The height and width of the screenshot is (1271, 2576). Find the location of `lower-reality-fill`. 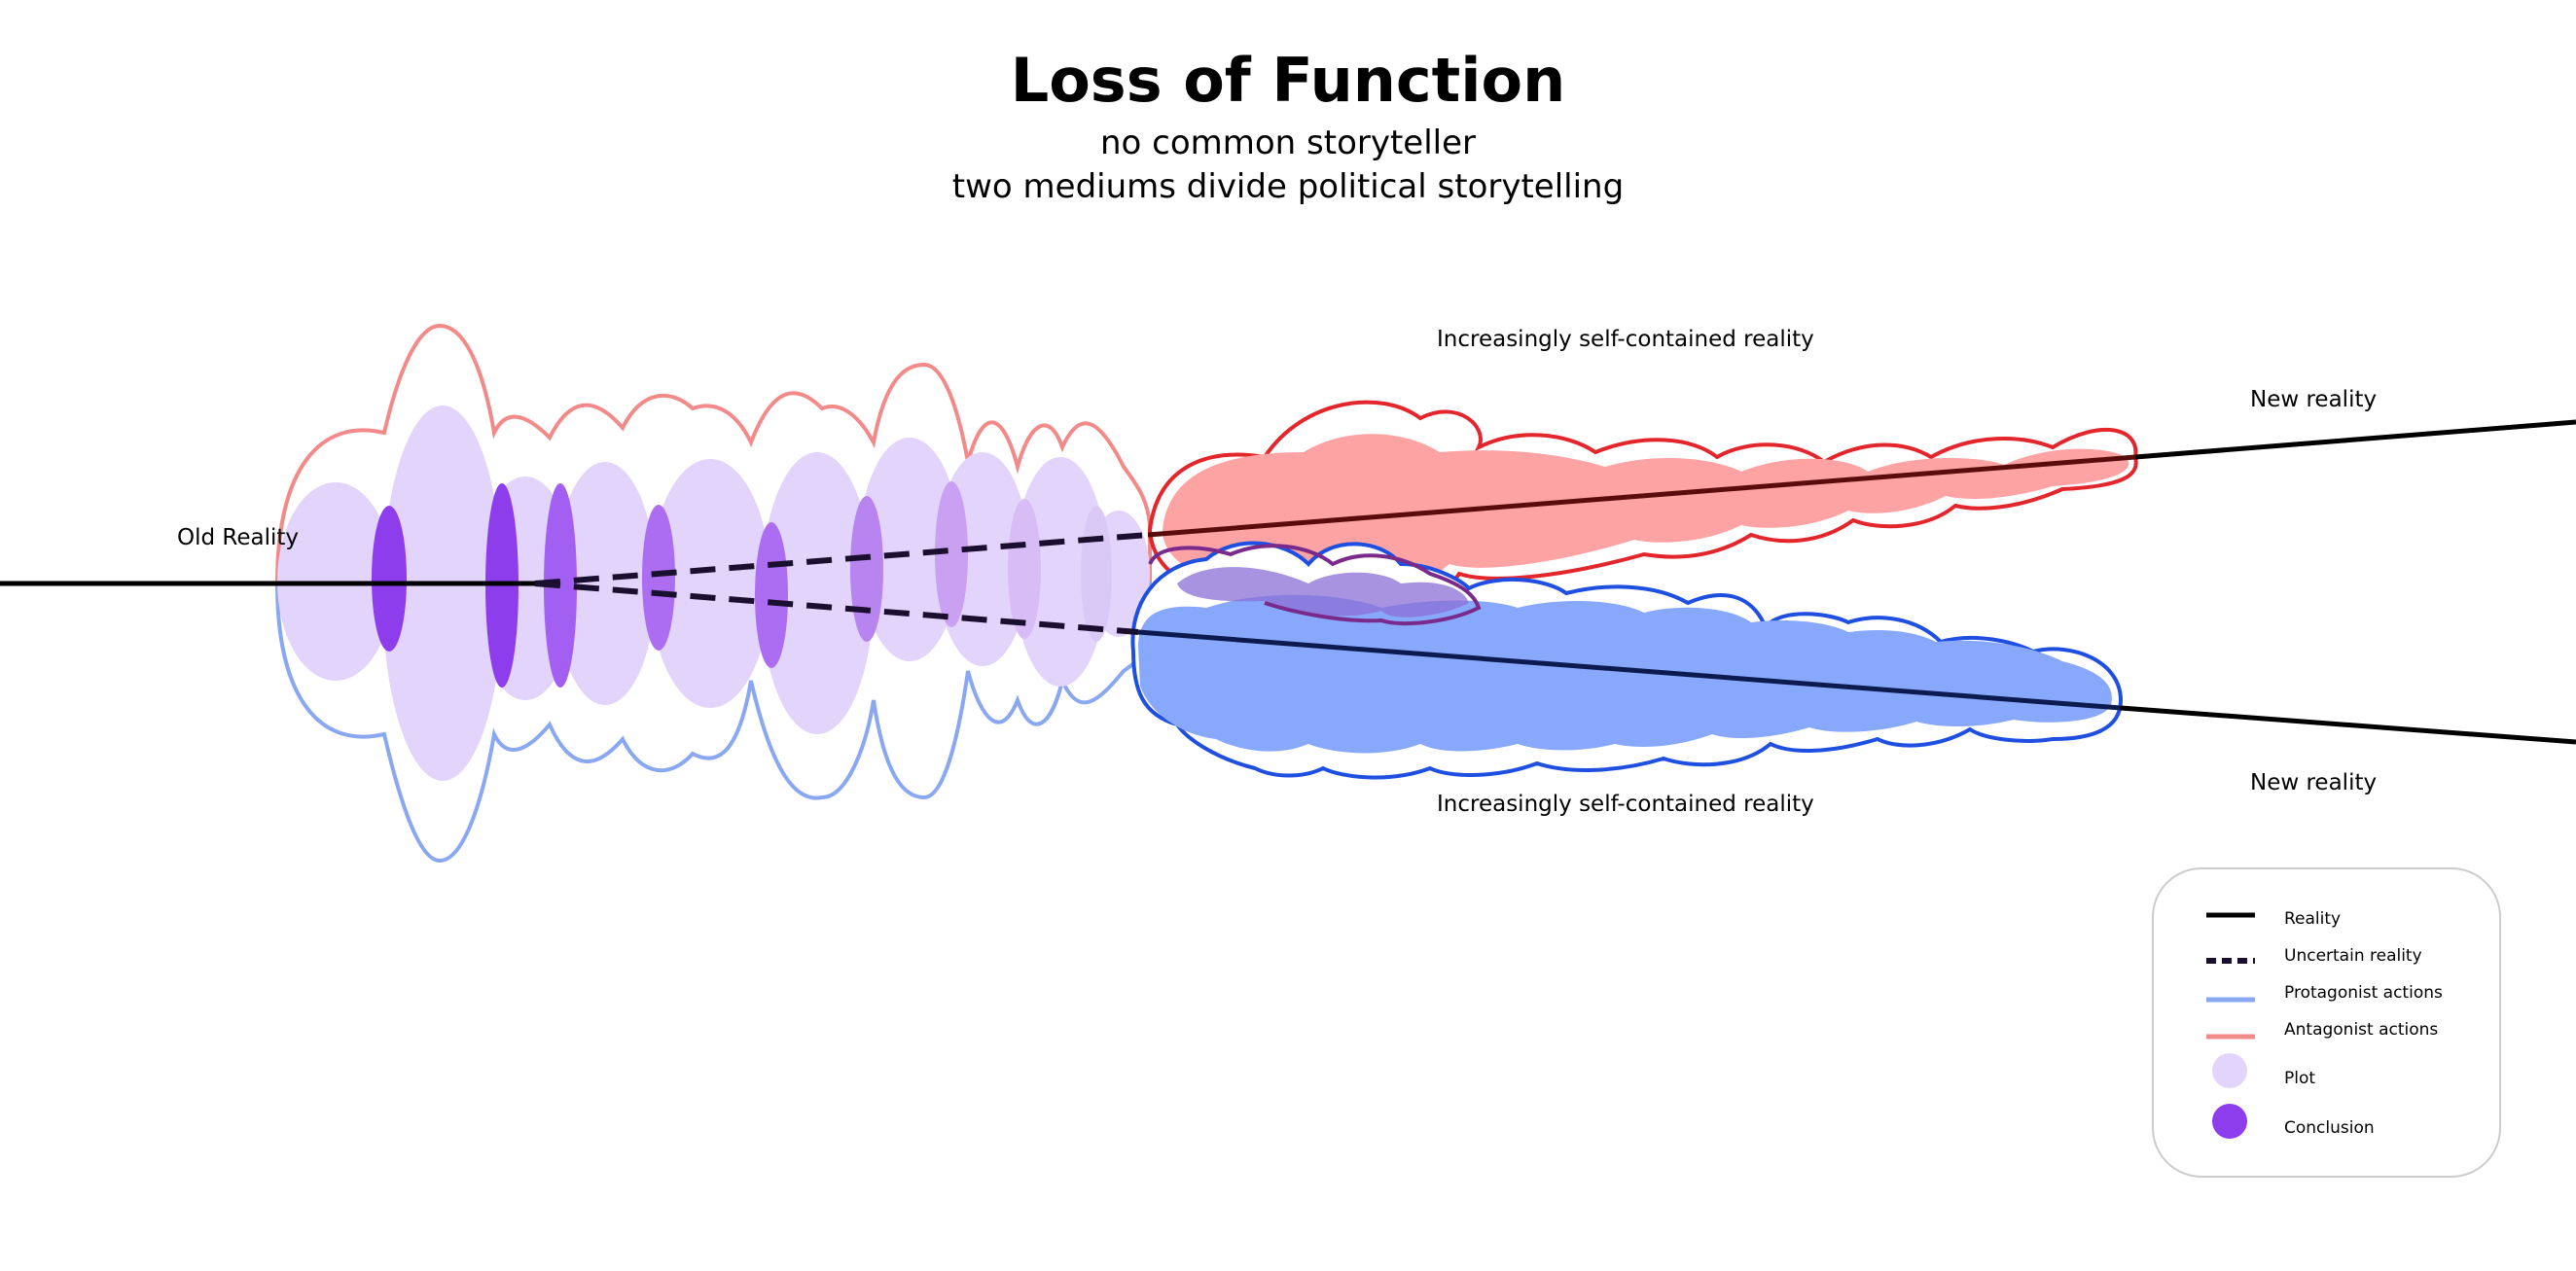

lower-reality-fill is located at coordinates (1625, 674).